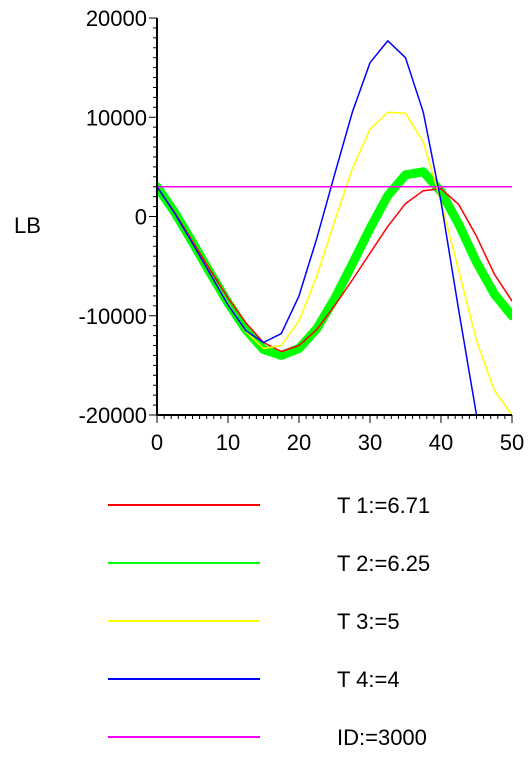  What do you see at coordinates (370, 442) in the screenshot?
I see `x-tick-label: 30` at bounding box center [370, 442].